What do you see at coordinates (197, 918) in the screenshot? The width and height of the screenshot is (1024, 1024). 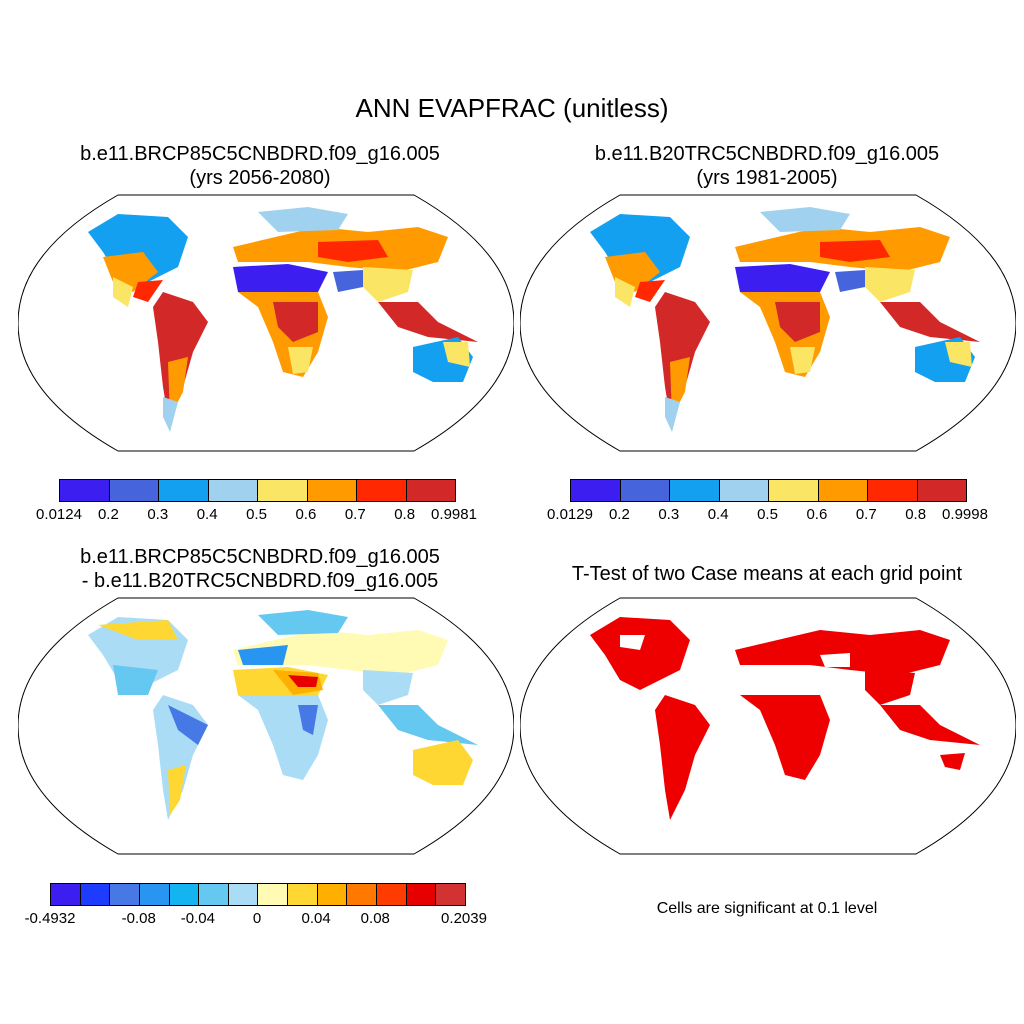 I see `colorbar-tick-label: -0.04` at bounding box center [197, 918].